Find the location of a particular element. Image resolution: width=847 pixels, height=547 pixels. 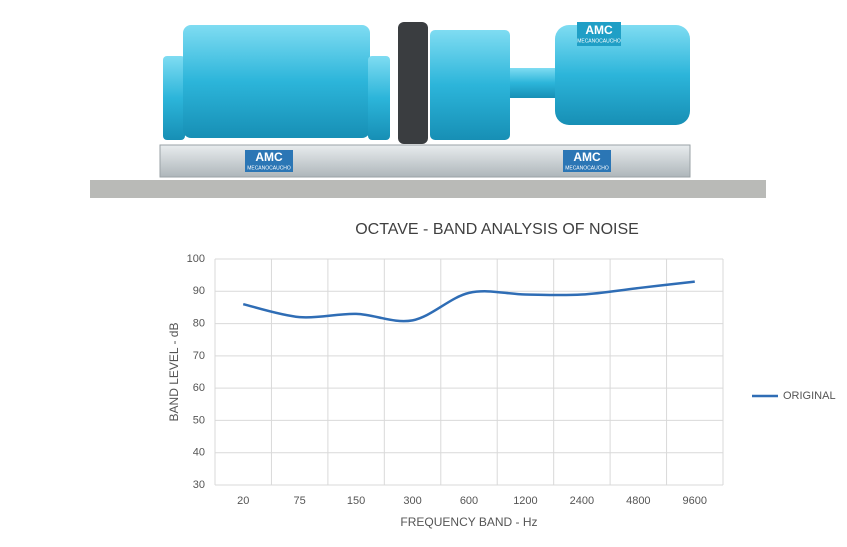

support-left is located at coordinates (174, 98).